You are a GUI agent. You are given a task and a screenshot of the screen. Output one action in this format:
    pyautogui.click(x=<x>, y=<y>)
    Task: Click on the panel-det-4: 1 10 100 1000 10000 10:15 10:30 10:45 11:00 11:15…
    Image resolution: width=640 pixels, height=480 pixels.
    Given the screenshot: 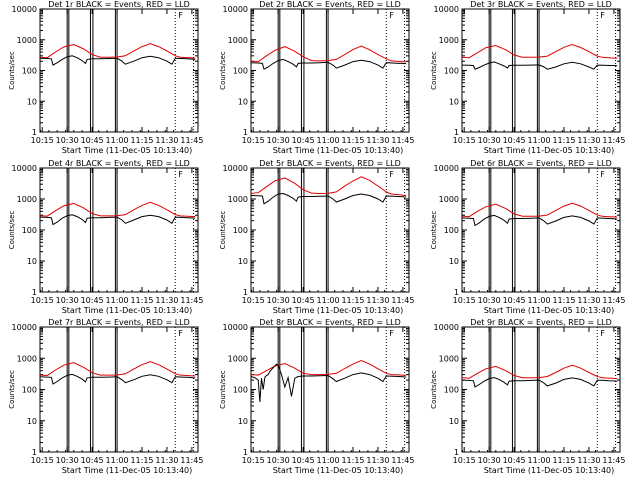 What is the action you would take?
    pyautogui.click(x=105, y=237)
    